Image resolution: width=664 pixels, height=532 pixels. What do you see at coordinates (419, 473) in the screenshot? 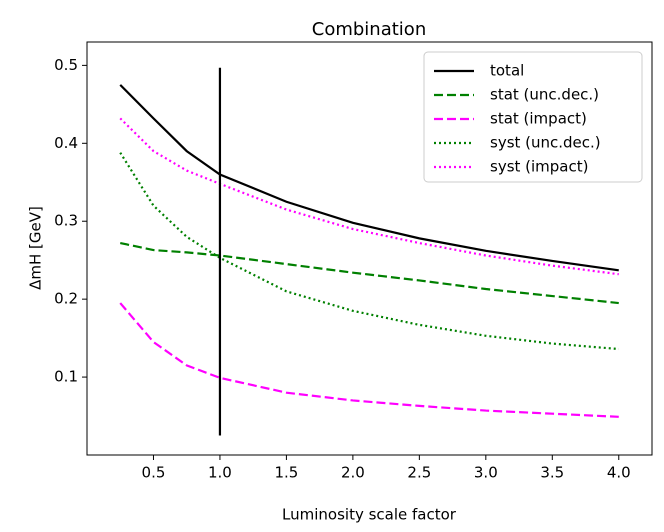
I see `x-tick-label: 2.5` at bounding box center [419, 473].